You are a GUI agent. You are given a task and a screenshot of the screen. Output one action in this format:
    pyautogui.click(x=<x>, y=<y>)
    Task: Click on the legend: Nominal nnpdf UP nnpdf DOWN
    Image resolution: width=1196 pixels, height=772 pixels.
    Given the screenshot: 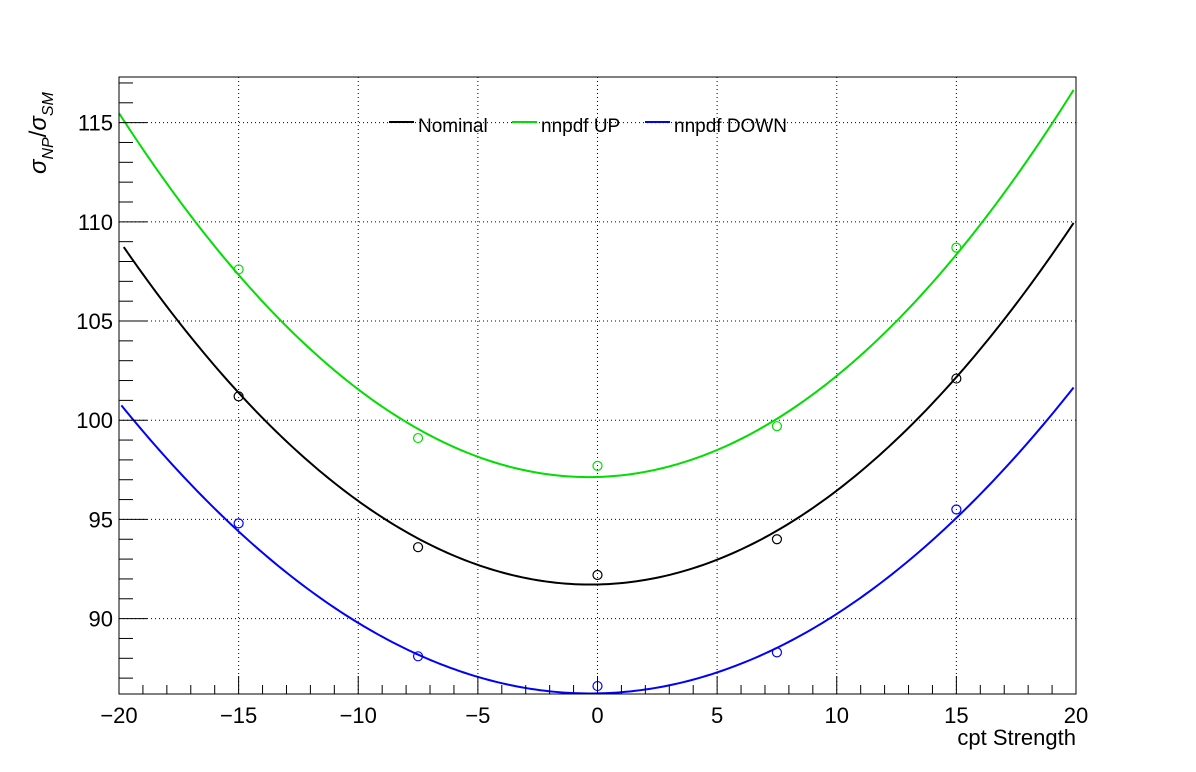 What is the action you would take?
    pyautogui.click(x=588, y=126)
    